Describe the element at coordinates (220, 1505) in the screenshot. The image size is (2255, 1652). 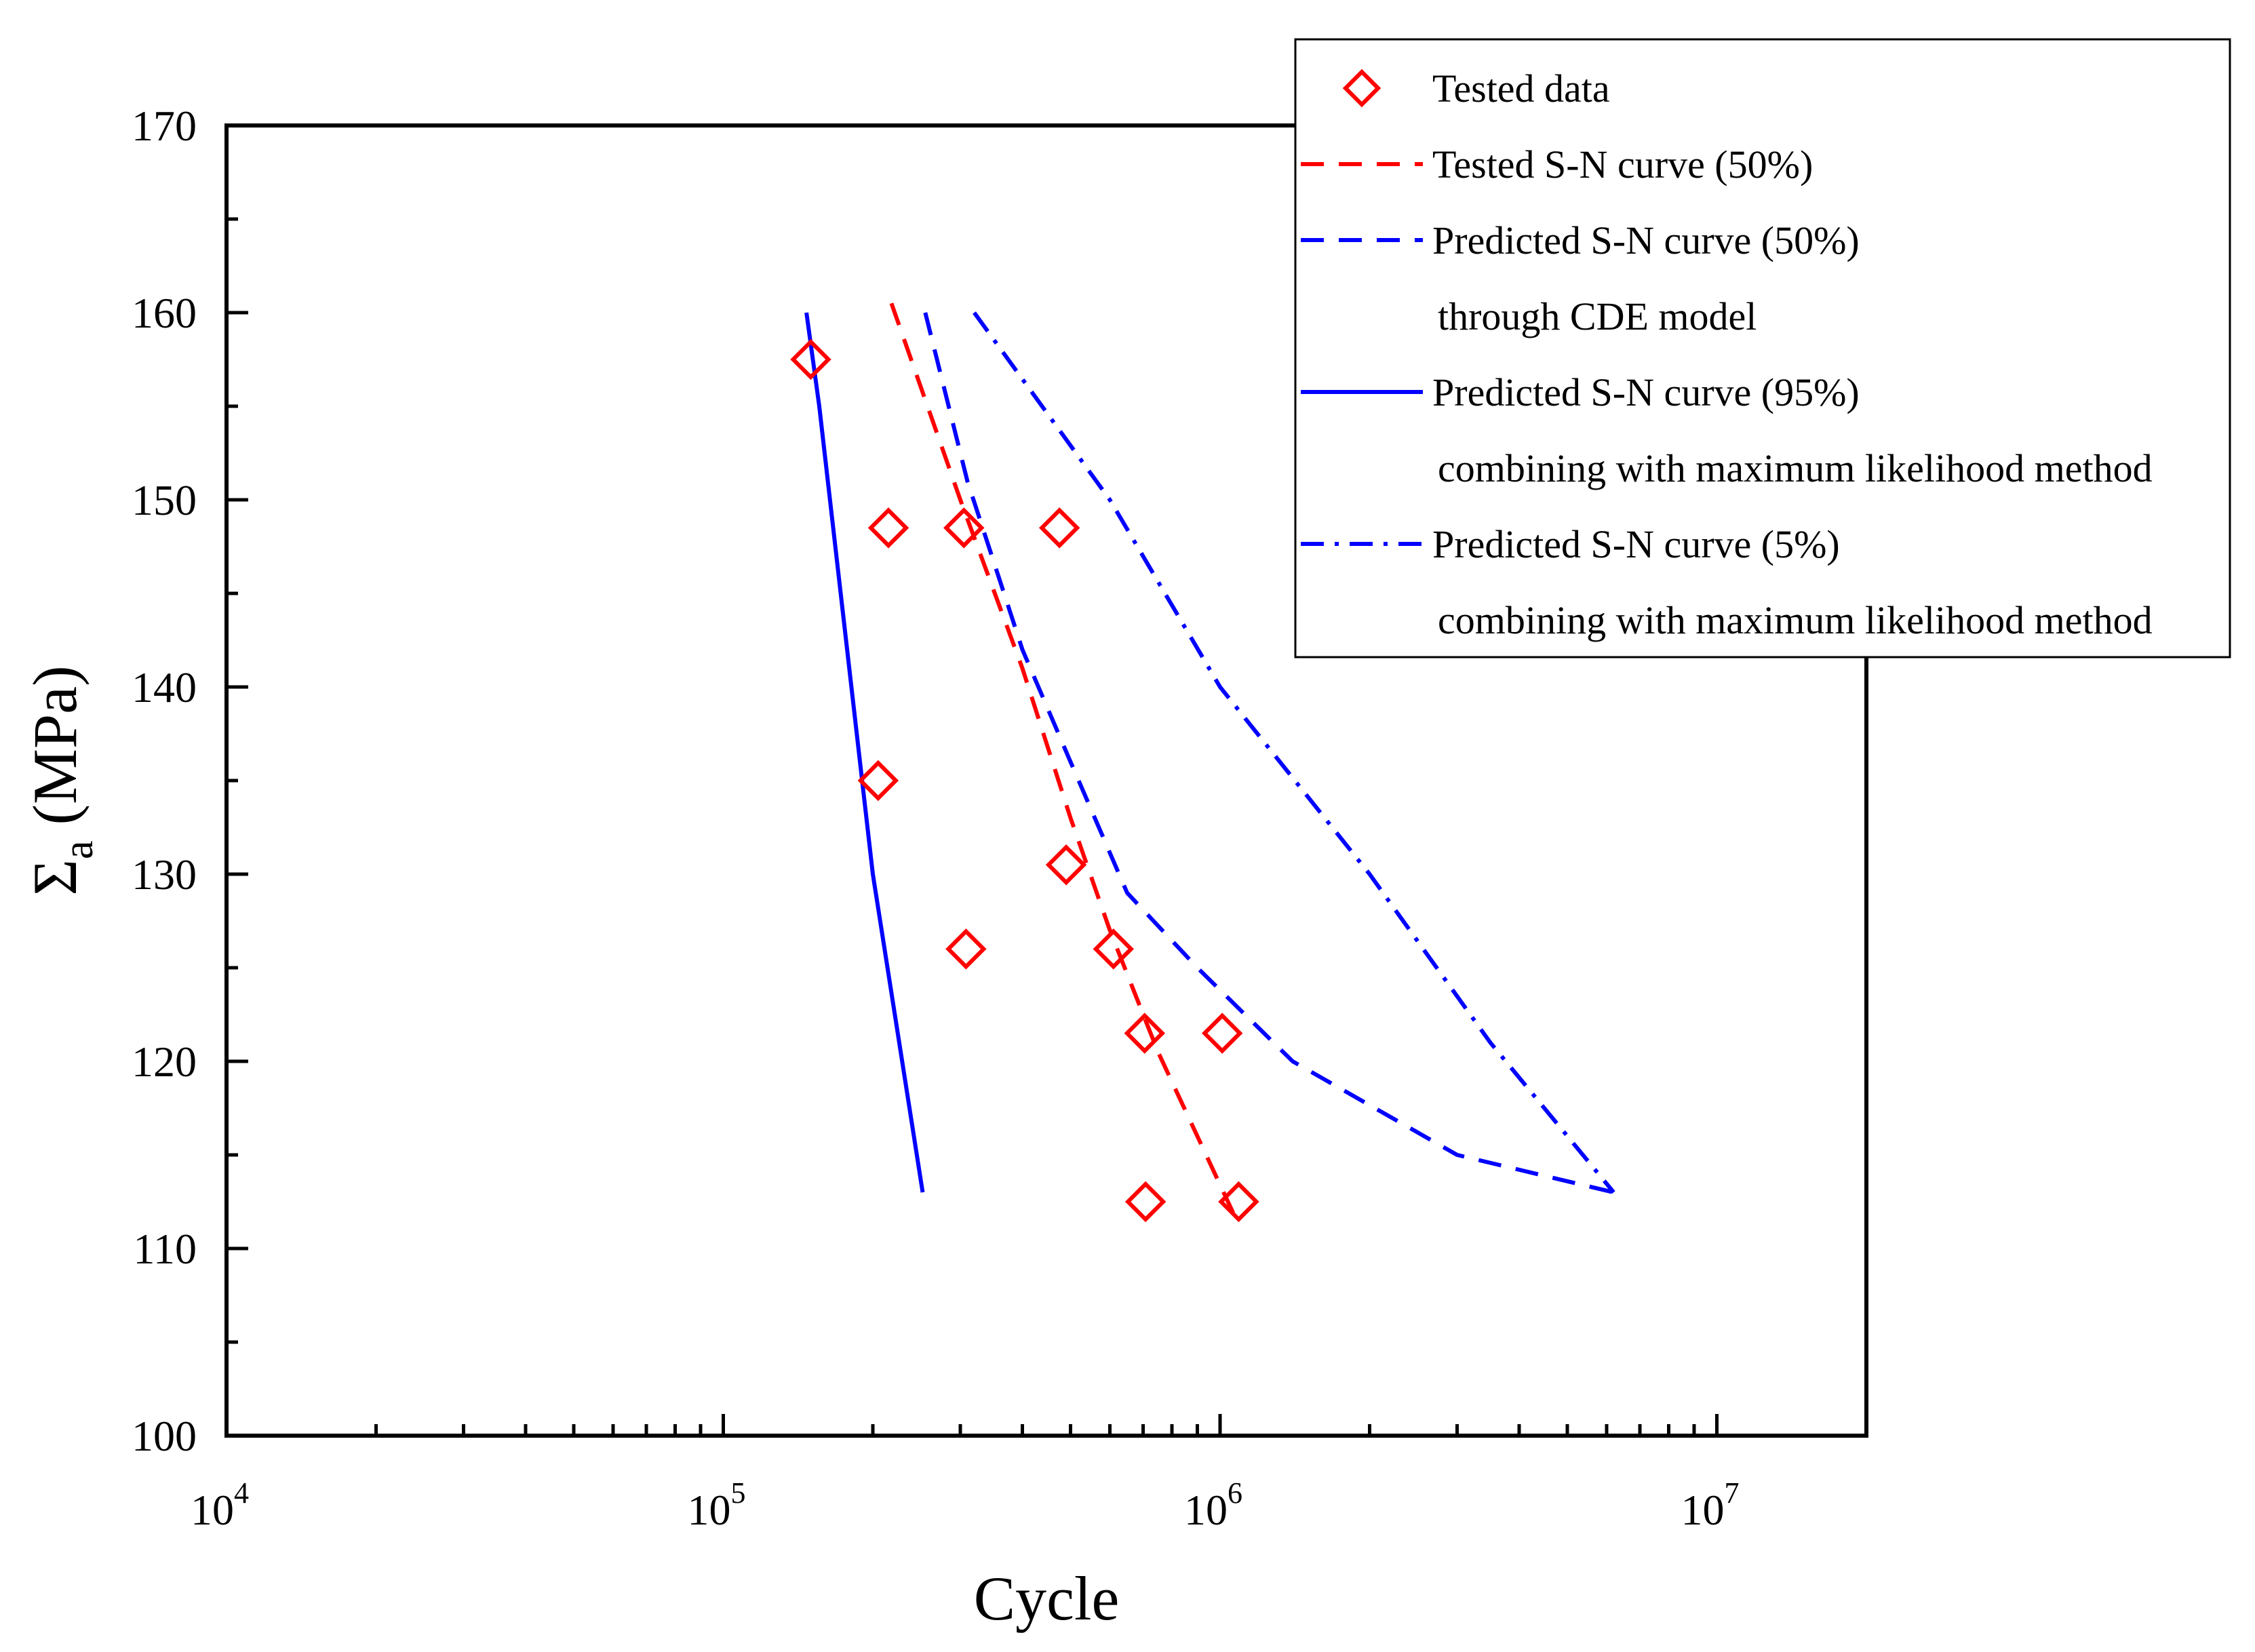
I see `x-tick-label: 10⁴` at that location.